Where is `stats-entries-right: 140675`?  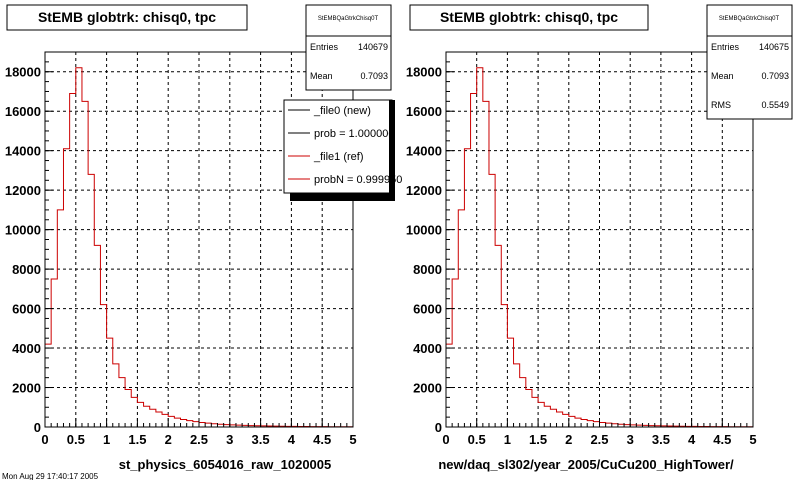 stats-entries-right: 140675 is located at coordinates (774, 47).